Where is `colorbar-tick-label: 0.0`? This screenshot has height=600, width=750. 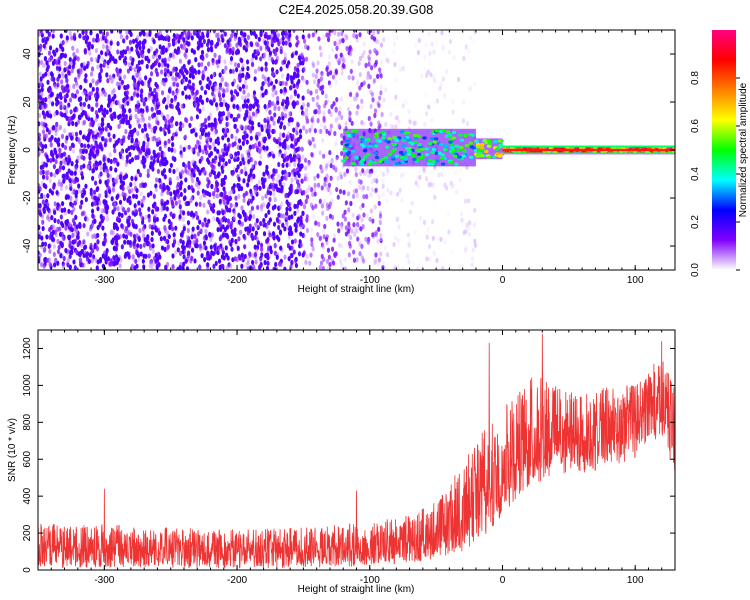 colorbar-tick-label: 0.0 is located at coordinates (695, 270).